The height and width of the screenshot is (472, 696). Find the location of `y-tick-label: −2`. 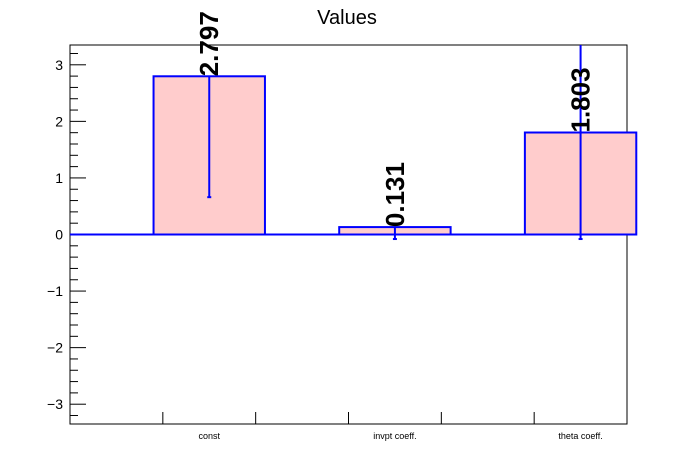

y-tick-label: −2 is located at coordinates (55, 348).